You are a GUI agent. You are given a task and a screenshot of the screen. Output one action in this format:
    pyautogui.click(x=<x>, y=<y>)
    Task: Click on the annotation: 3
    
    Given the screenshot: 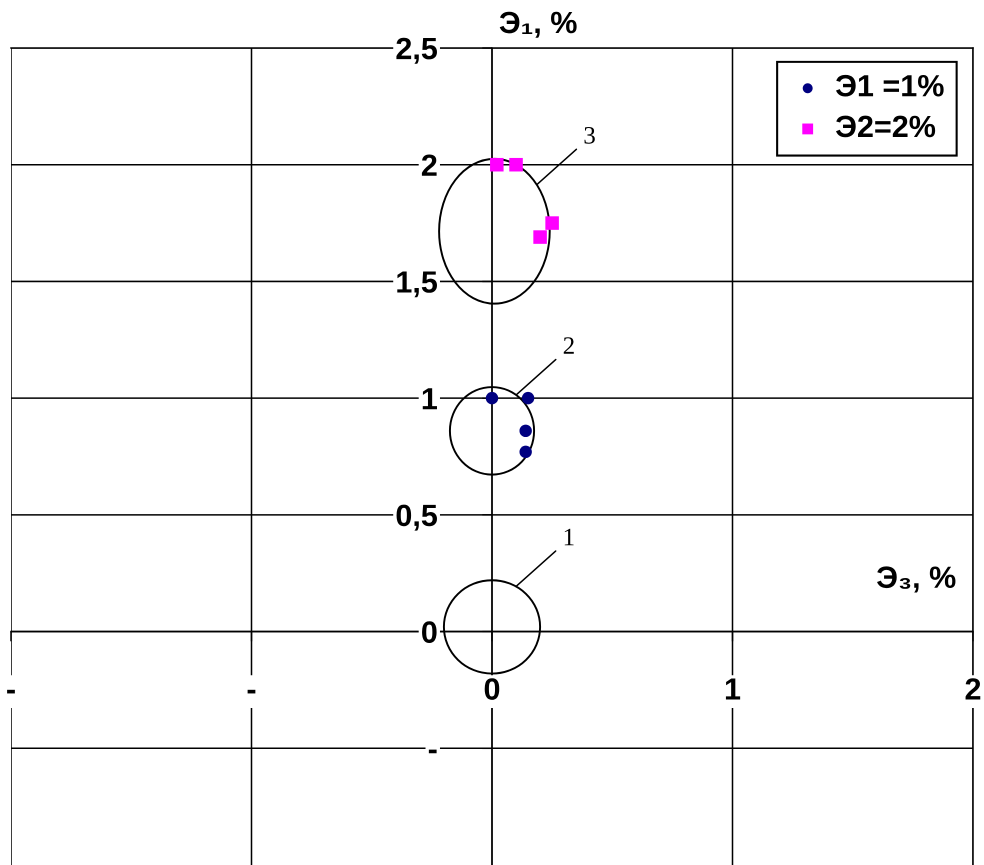 What is the action you would take?
    pyautogui.click(x=589, y=135)
    